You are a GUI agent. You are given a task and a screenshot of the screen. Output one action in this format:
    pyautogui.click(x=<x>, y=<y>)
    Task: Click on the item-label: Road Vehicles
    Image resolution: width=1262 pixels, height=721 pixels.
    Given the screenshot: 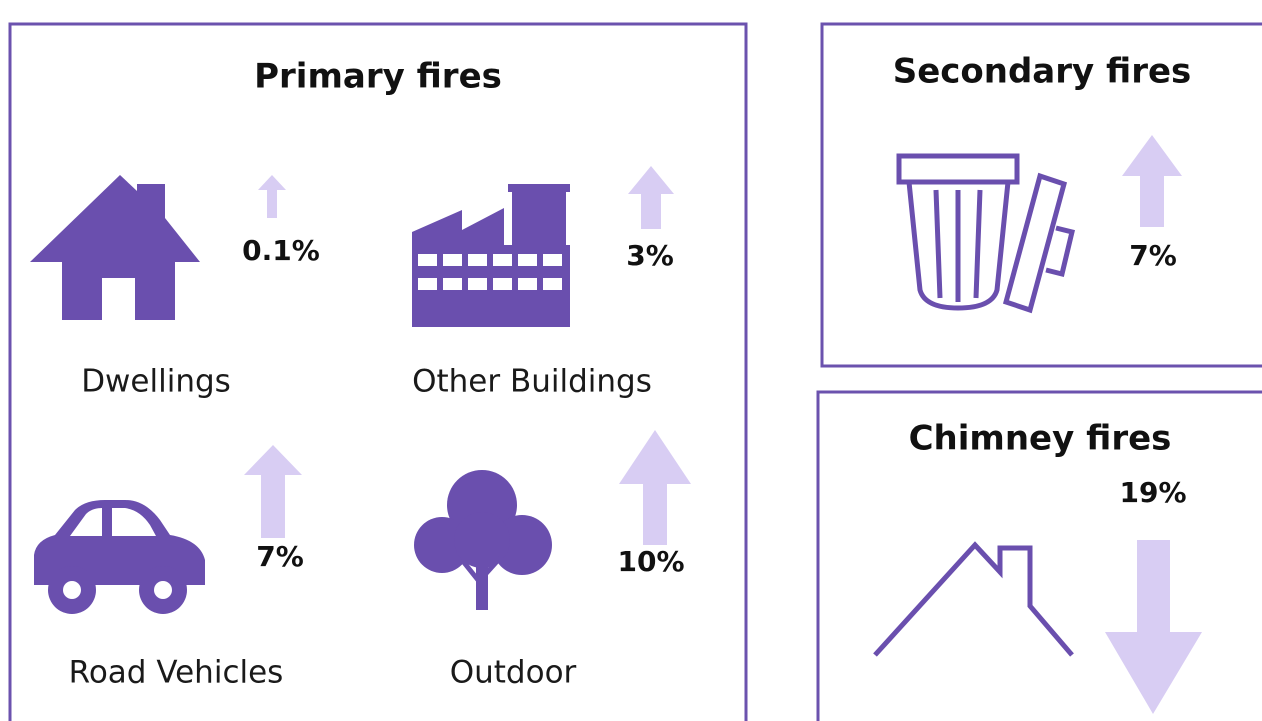 What is the action you would take?
    pyautogui.click(x=176, y=673)
    